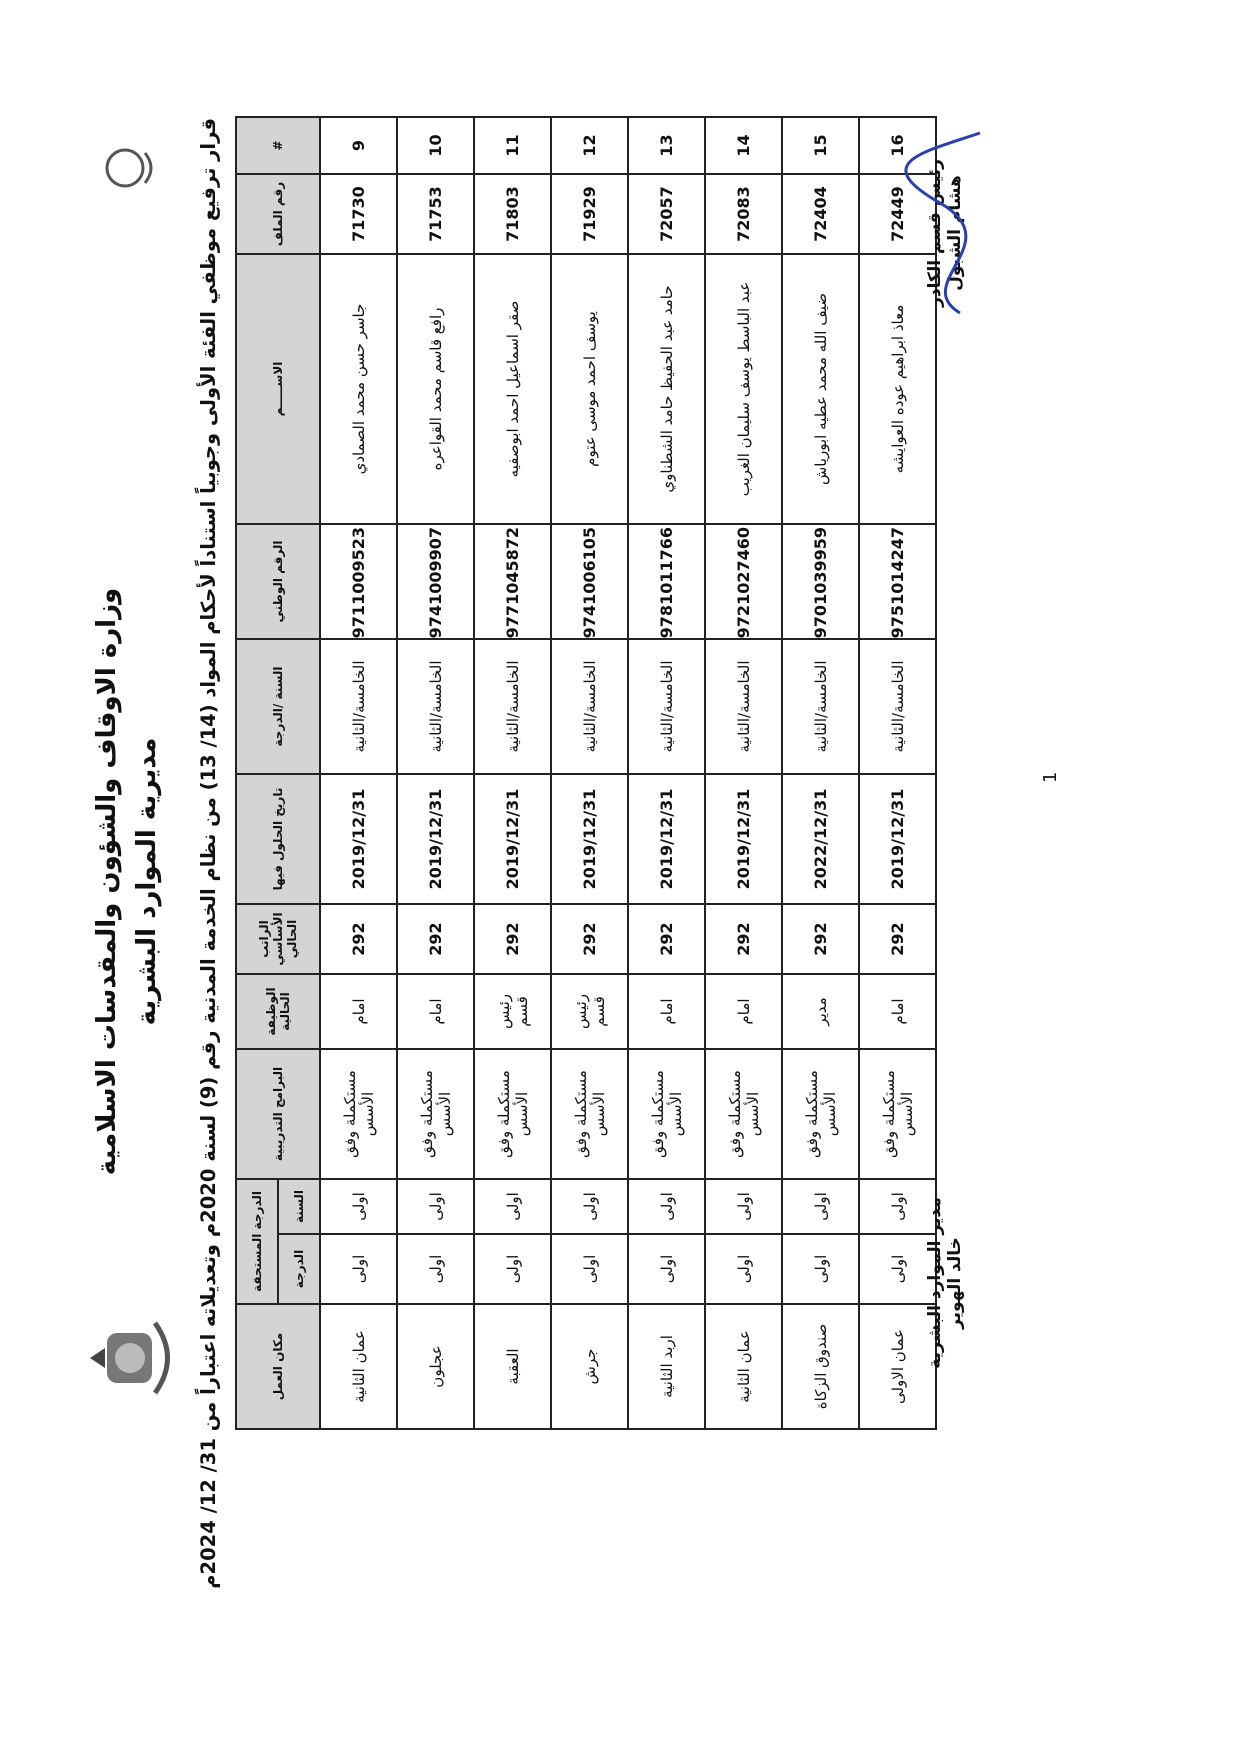  Describe the element at coordinates (299, 1269) in the screenshot. I see `column-header: الدرجة` at that location.